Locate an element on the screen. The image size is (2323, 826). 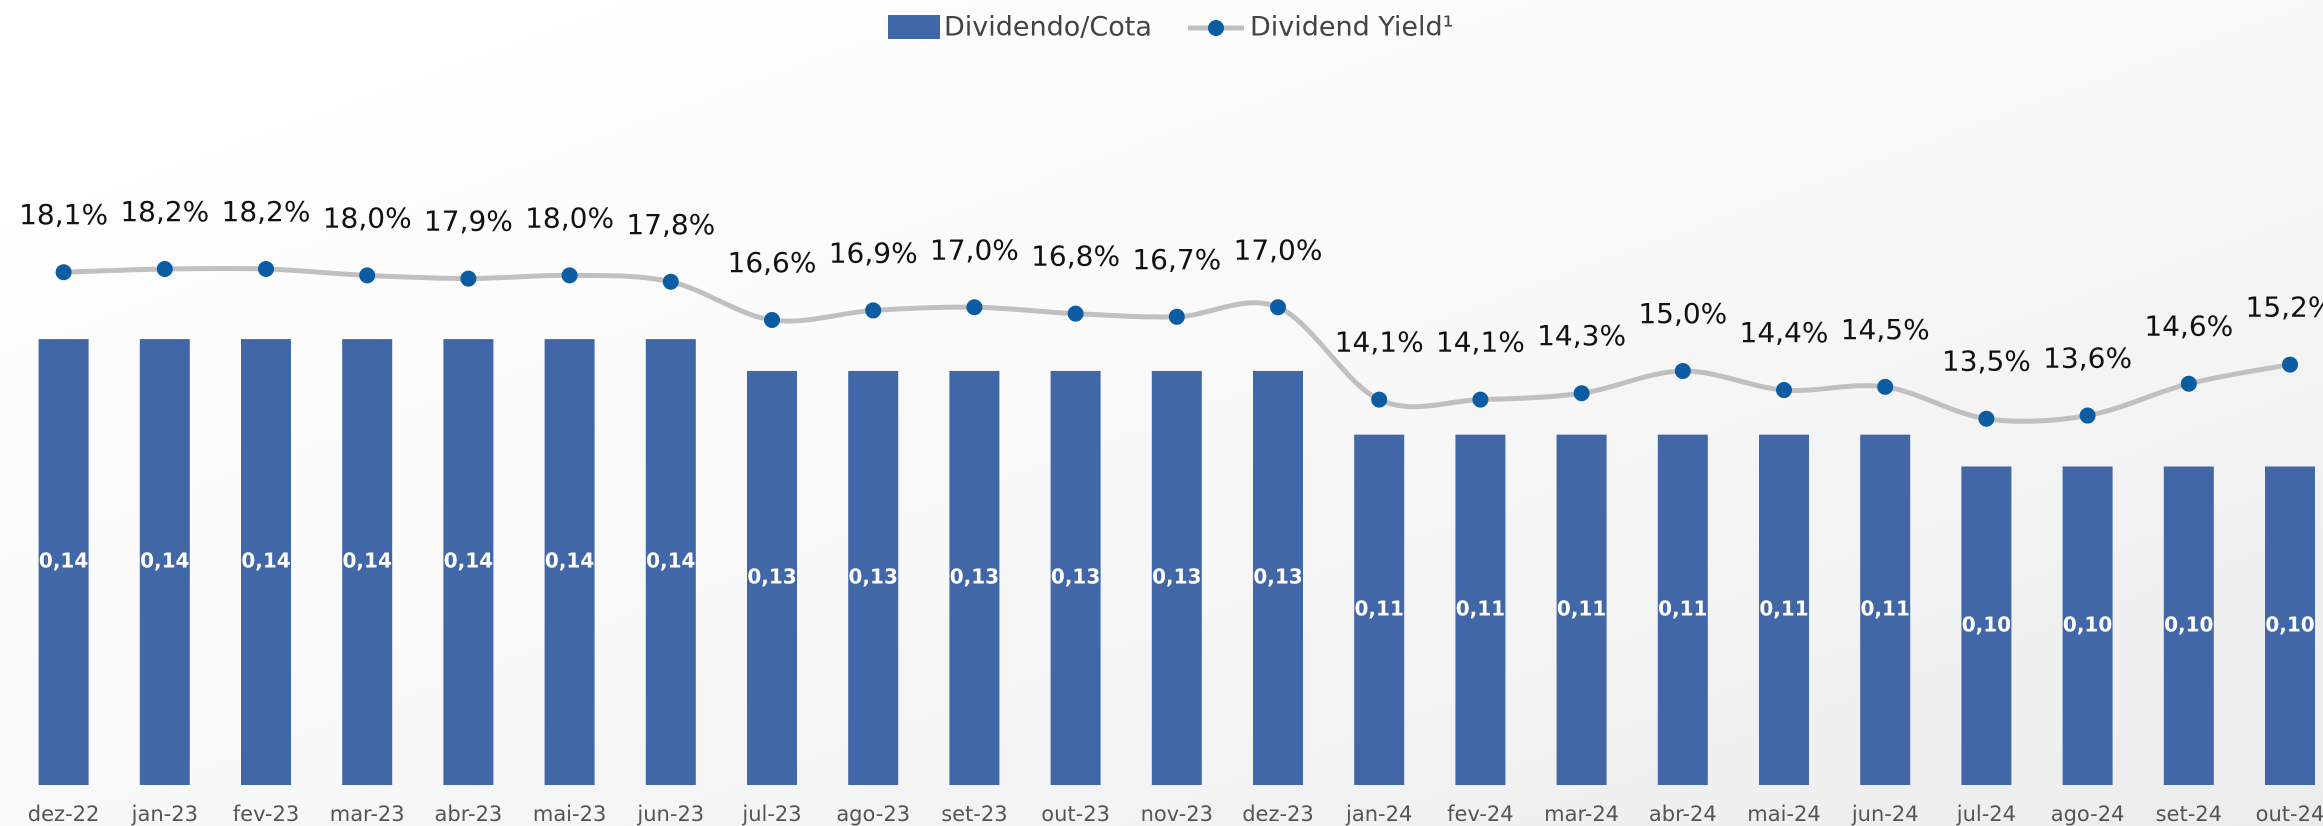
x-tick-label: abr-23 is located at coordinates (469, 814).